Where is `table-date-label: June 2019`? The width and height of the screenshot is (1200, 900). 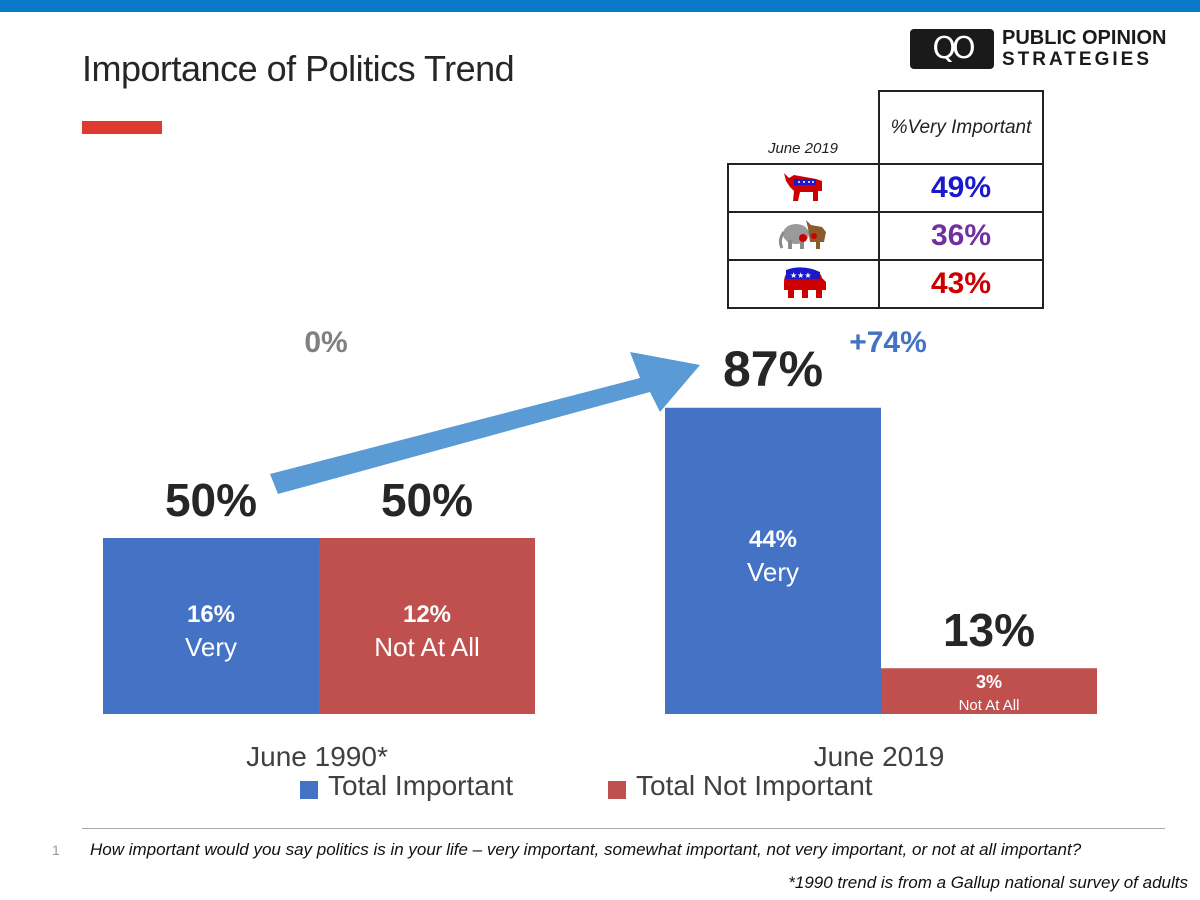 table-date-label: June 2019 is located at coordinates (804, 128).